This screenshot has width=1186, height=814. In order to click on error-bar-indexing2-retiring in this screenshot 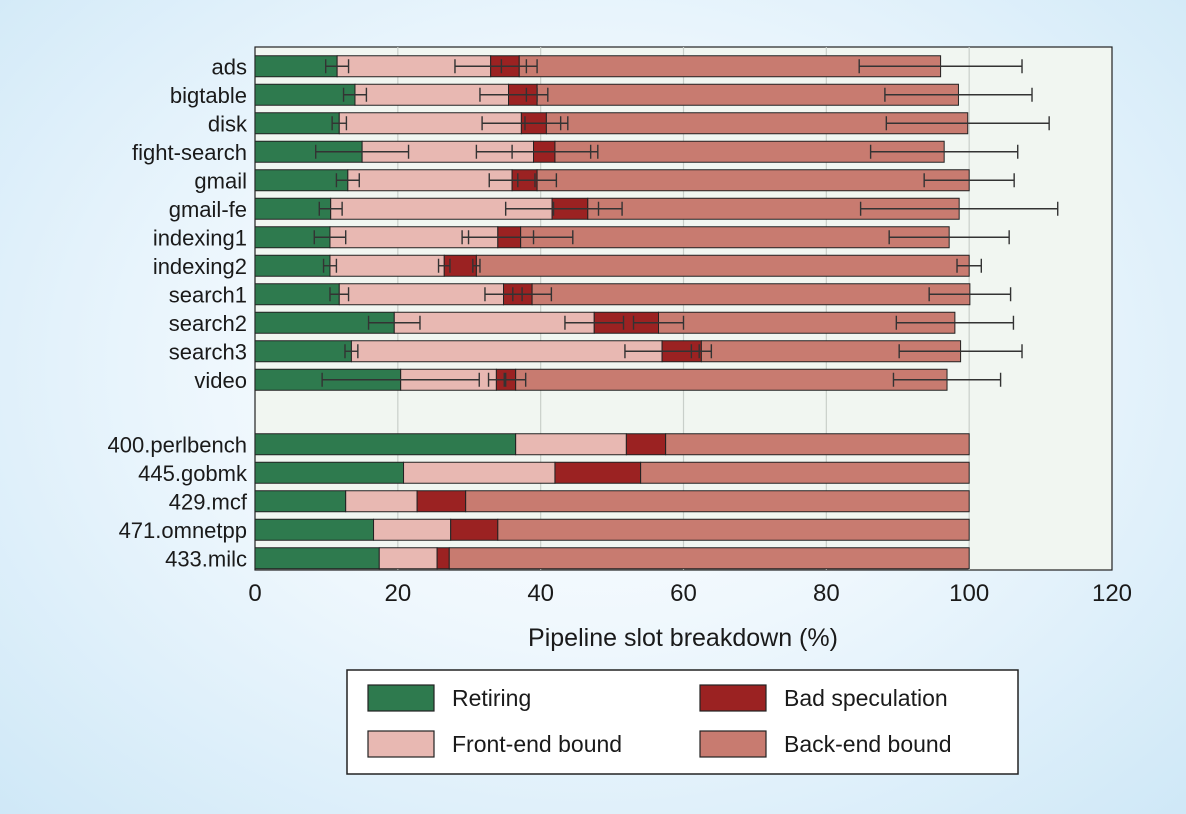, I will do `click(330, 265)`.